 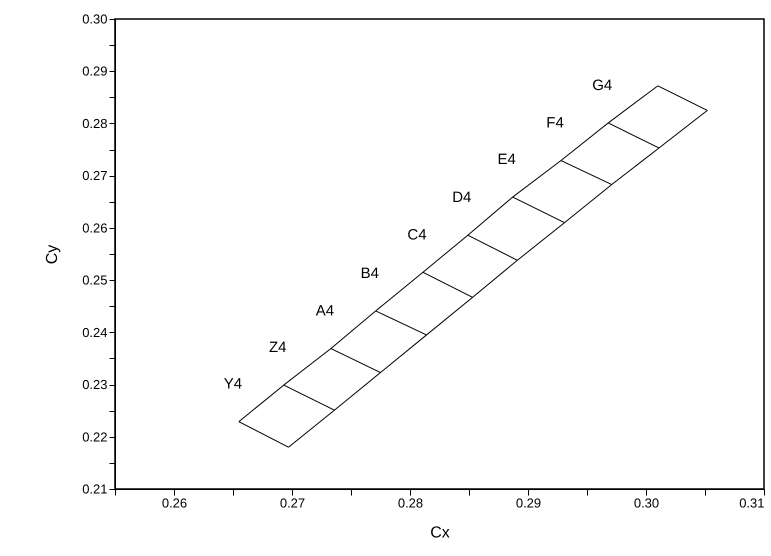 What do you see at coordinates (95, 280) in the screenshot?
I see `y-tick-label: 0.25` at bounding box center [95, 280].